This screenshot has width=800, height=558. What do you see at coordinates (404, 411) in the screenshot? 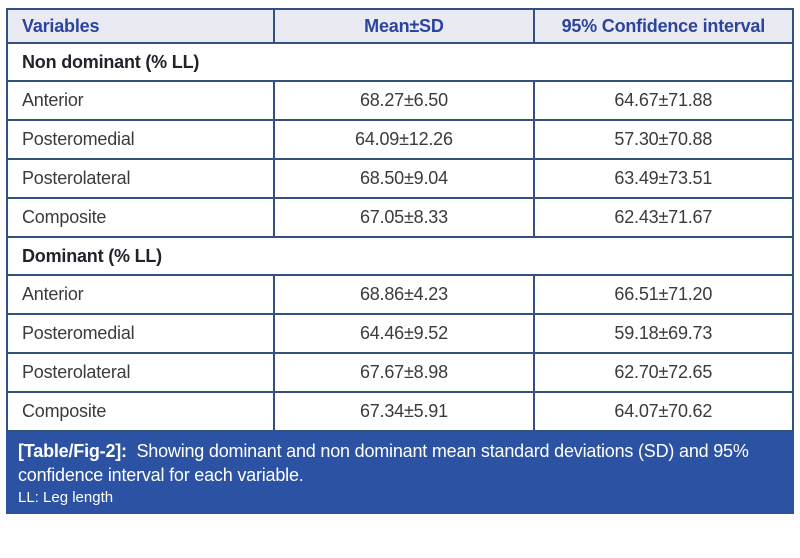
I see `mean-sd-value: 67.34±5.91` at bounding box center [404, 411].